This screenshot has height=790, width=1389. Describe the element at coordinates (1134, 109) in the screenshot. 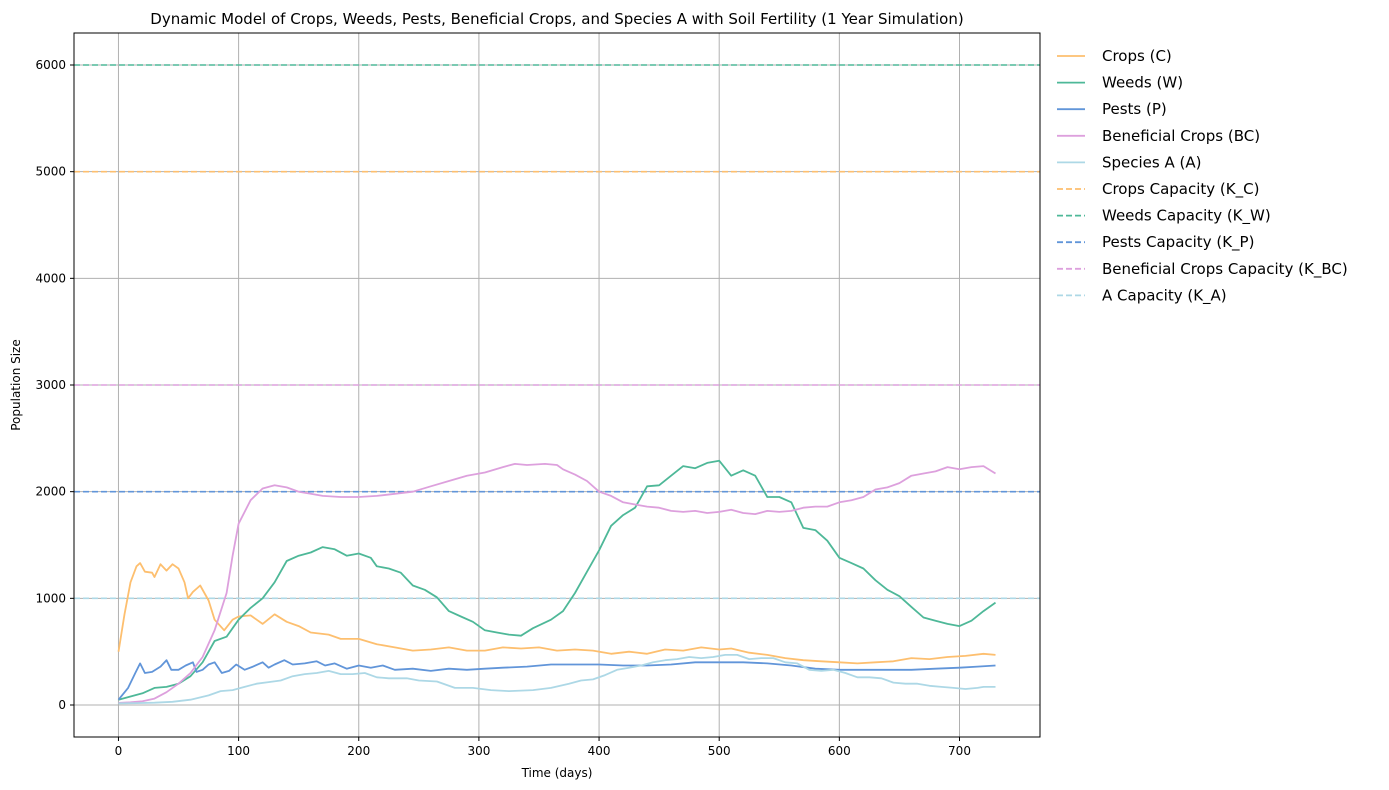

I see `legend-label: Pests (P)` at that location.